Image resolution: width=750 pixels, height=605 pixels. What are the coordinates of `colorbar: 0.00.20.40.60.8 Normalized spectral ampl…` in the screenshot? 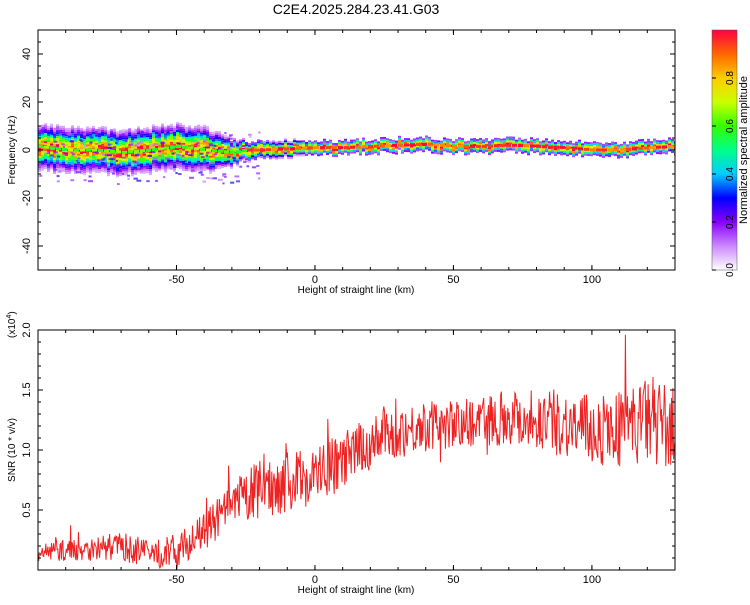 It's located at (730, 153).